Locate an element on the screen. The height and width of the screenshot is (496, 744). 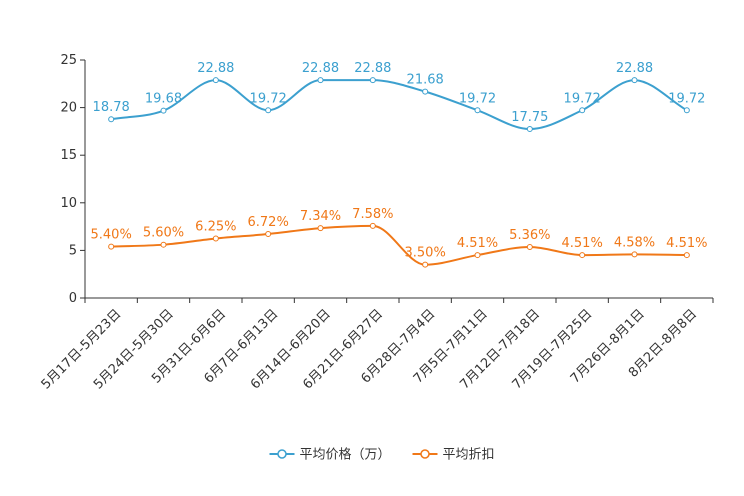
series-1-data-label: 3.50% is located at coordinates (425, 253).